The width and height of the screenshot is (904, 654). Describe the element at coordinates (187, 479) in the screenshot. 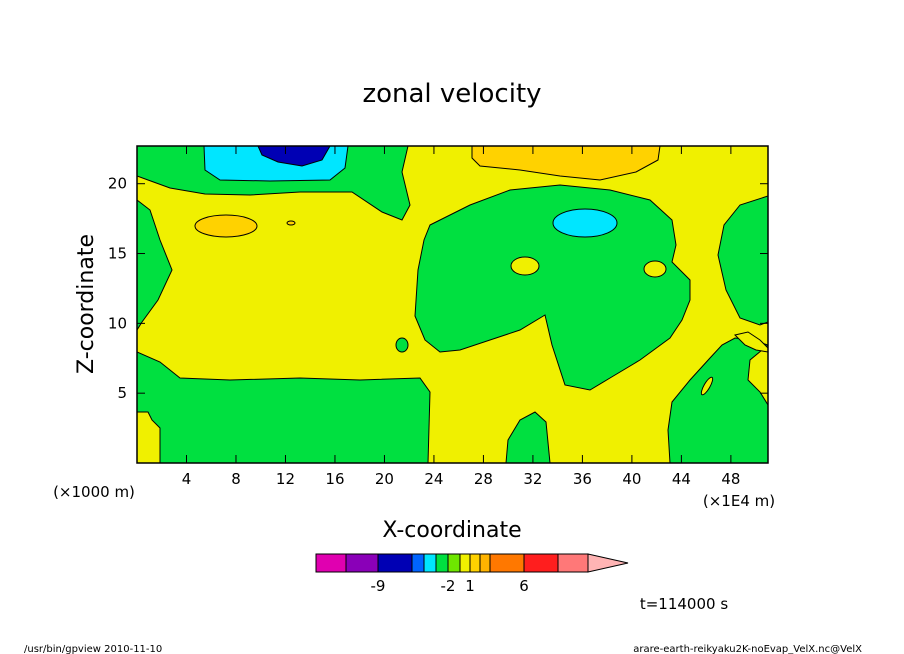

I see `x-tick-label: 4` at that location.